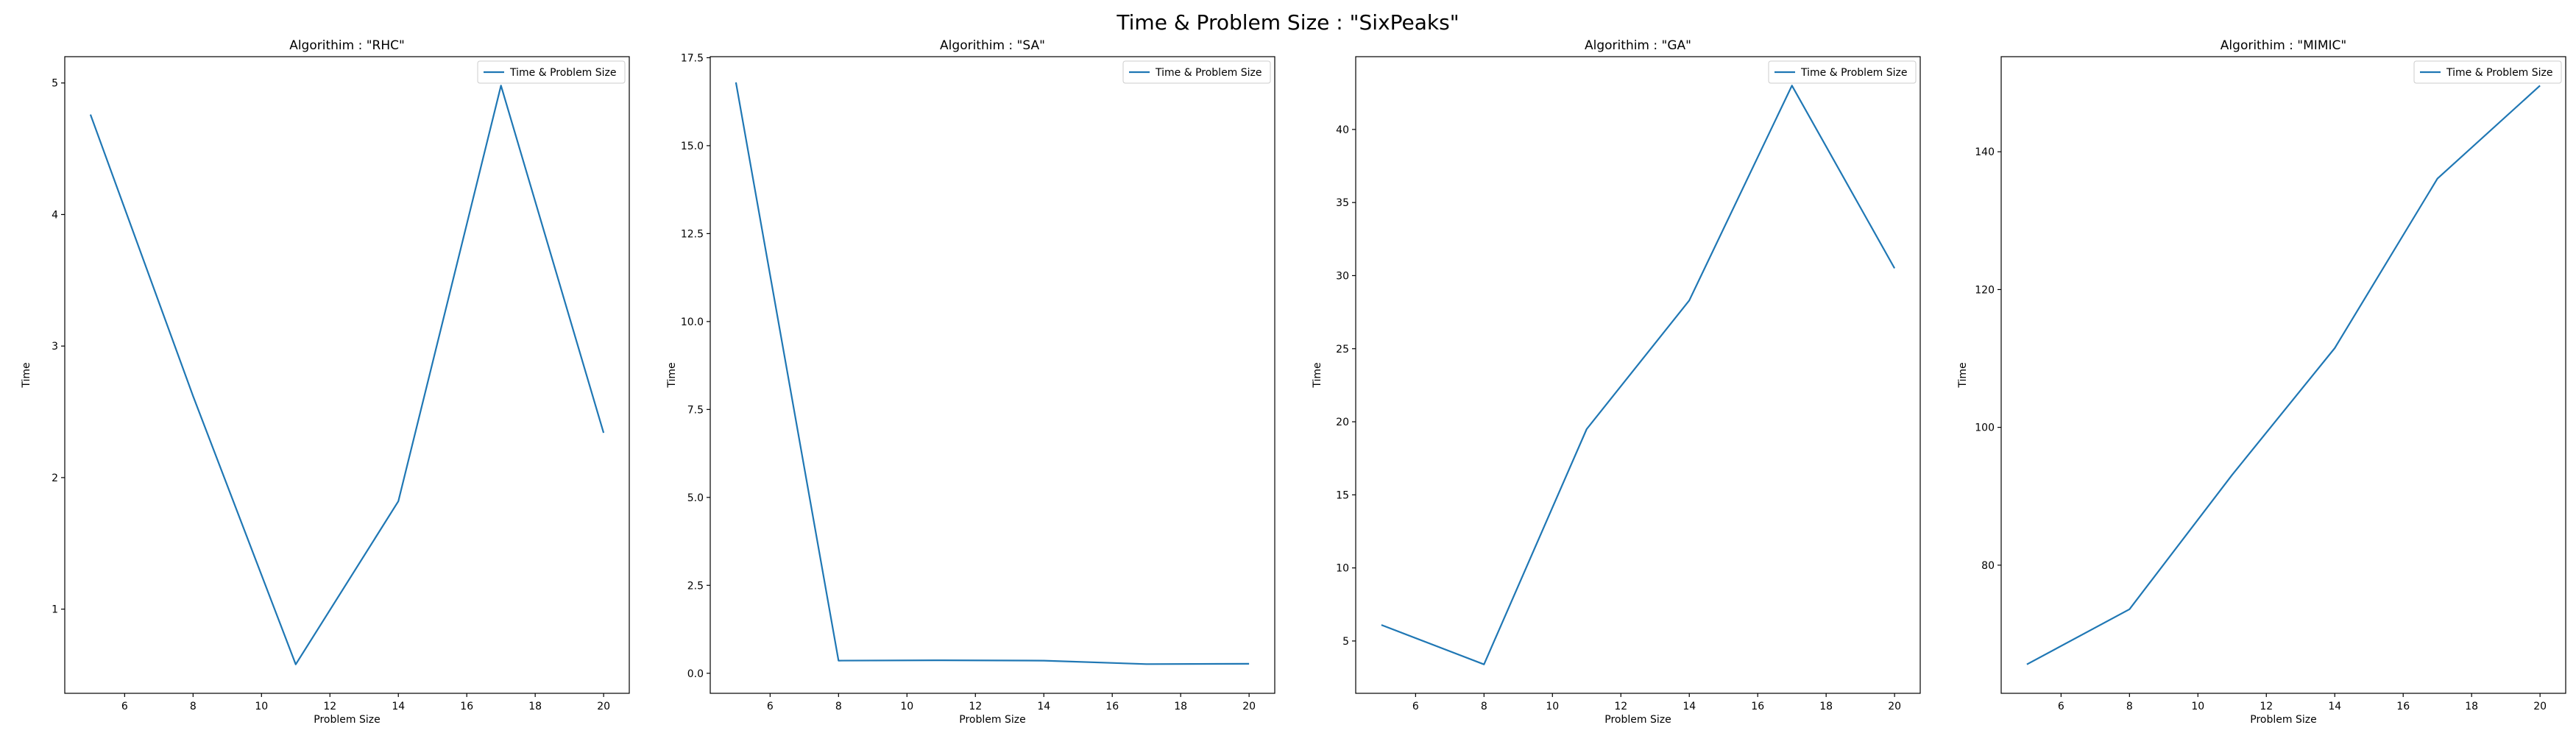 Image resolution: width=2576 pixels, height=736 pixels. What do you see at coordinates (55, 215) in the screenshot?
I see `y-tick-label: 4` at bounding box center [55, 215].